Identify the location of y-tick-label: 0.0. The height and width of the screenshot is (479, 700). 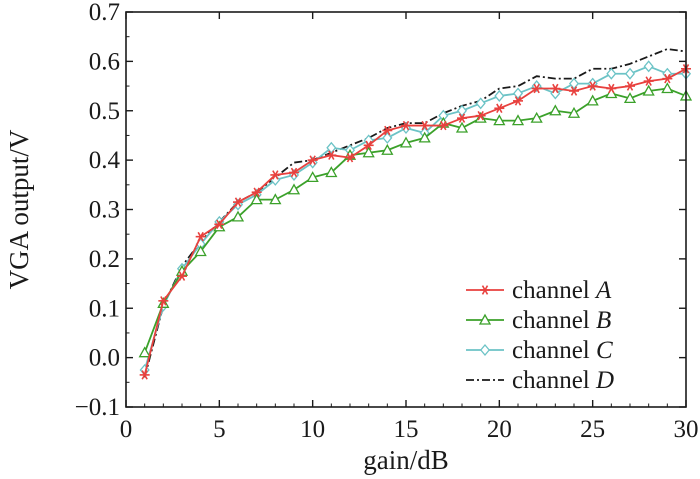
(104, 358).